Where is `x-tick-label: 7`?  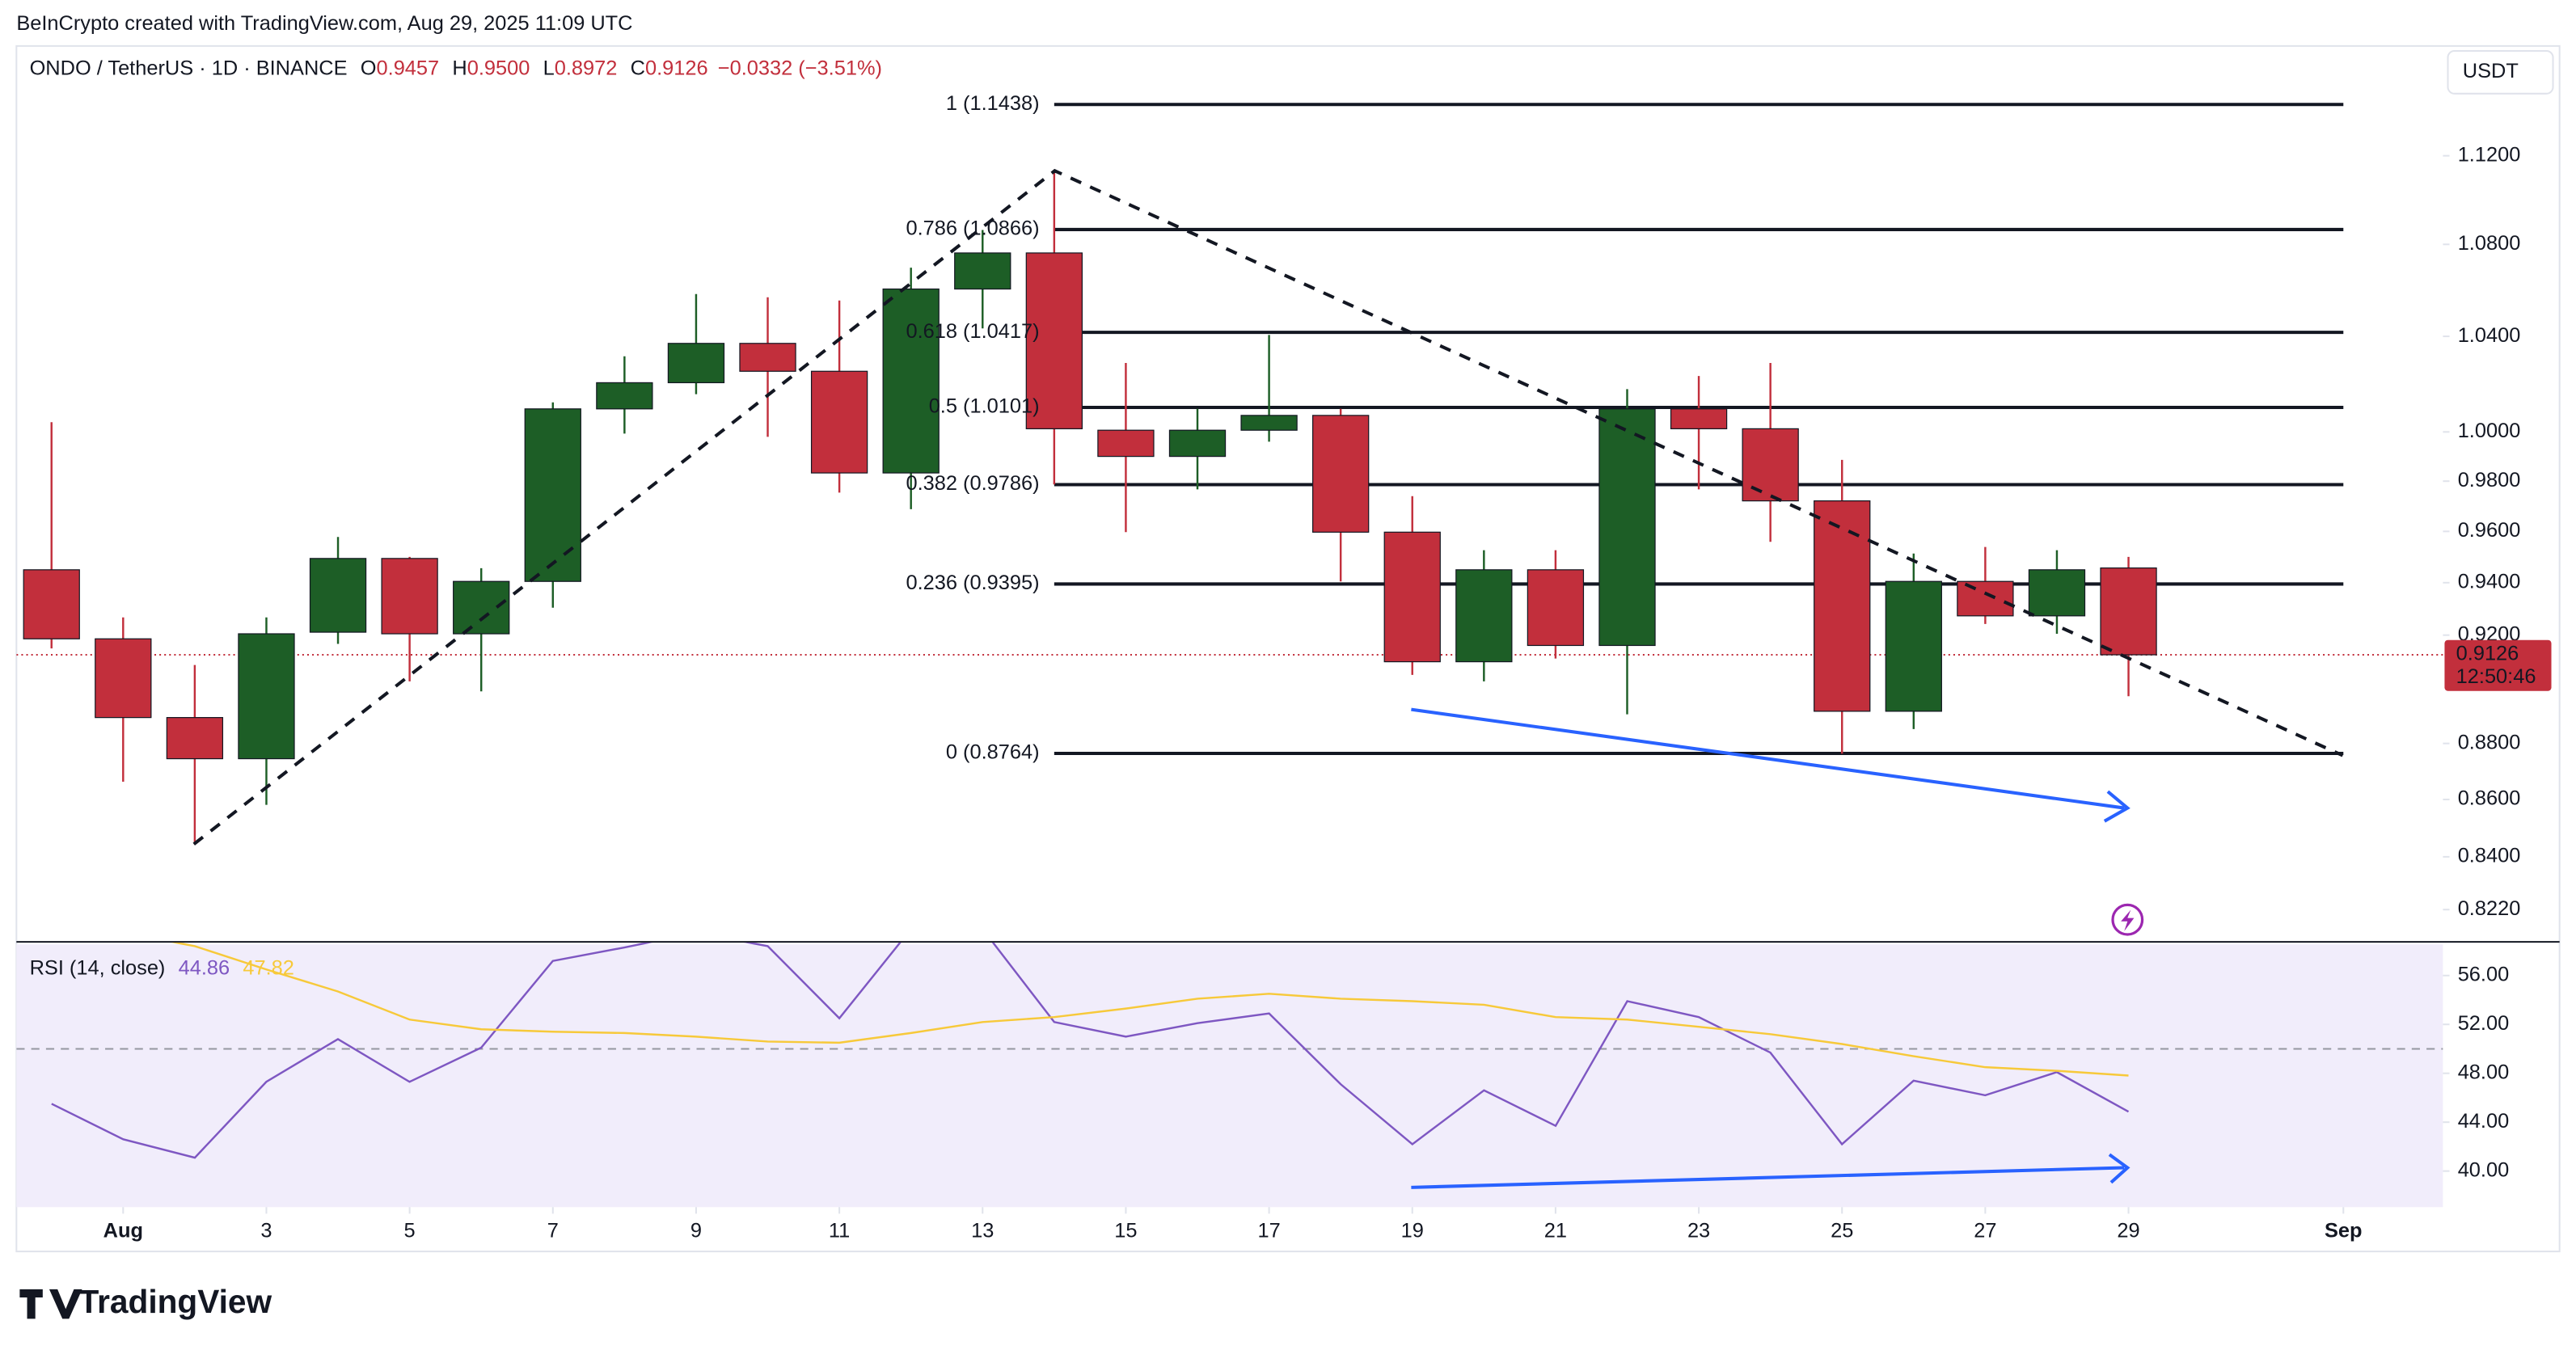 x-tick-label: 7 is located at coordinates (553, 1230).